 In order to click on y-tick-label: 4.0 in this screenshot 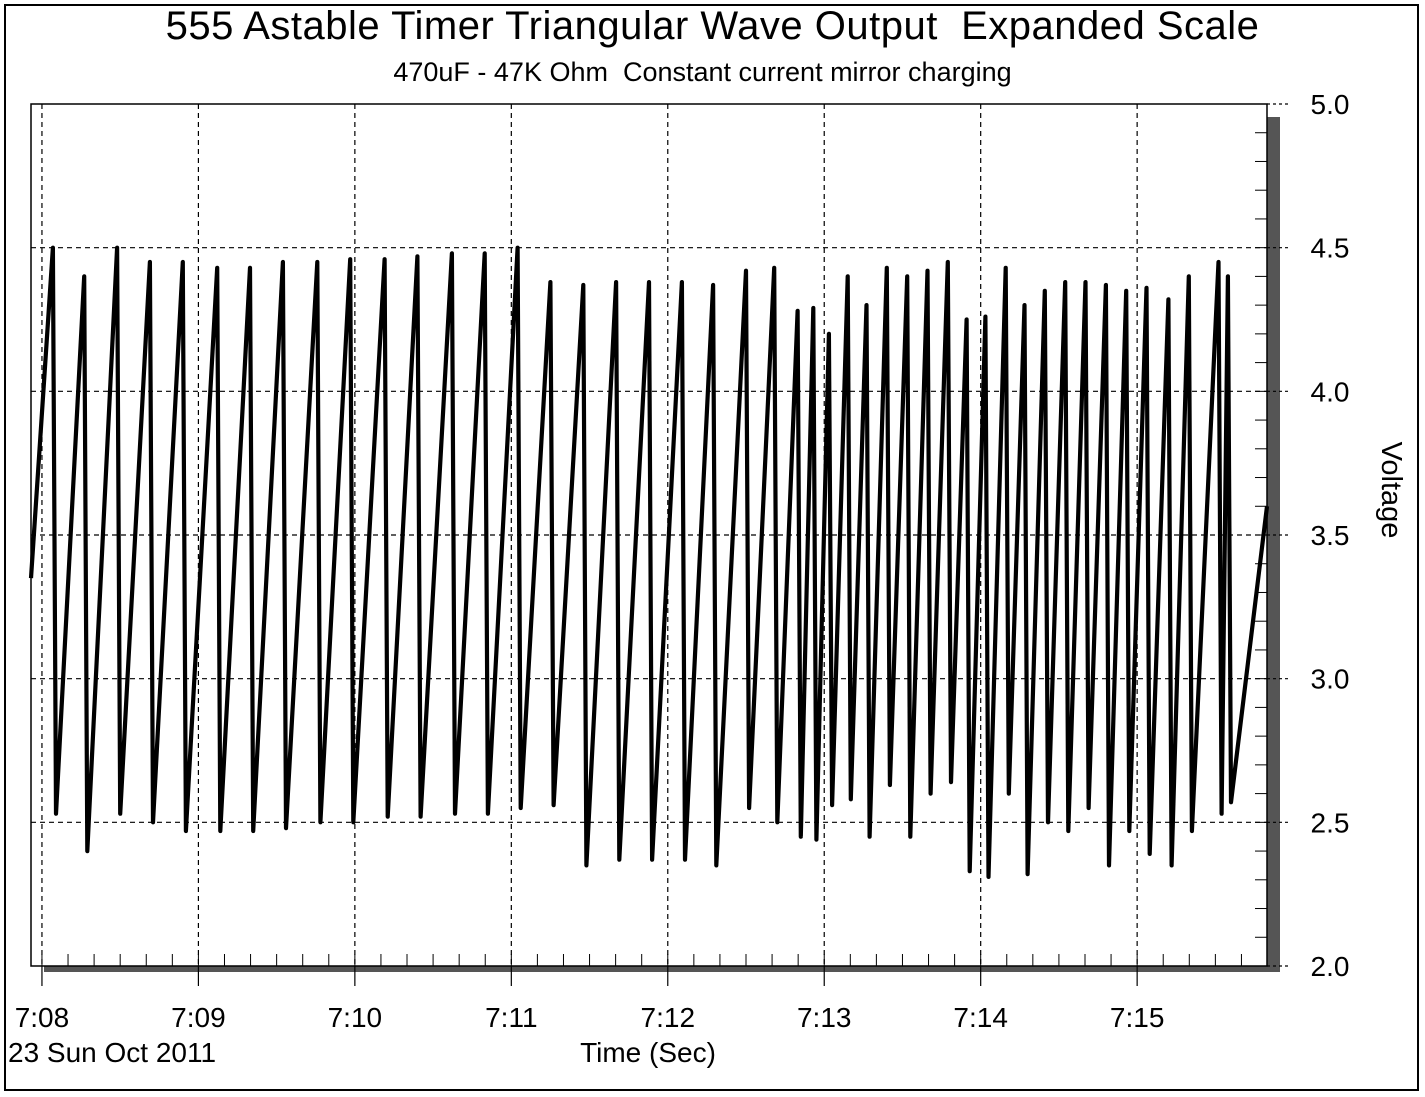, I will do `click(1330, 391)`.